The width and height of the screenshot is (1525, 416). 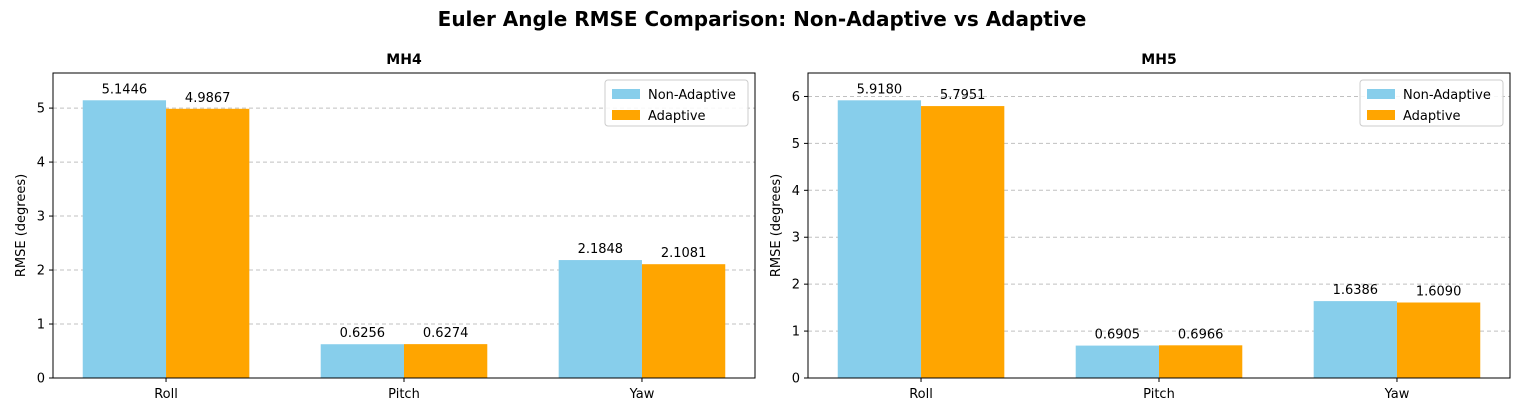 I want to click on y-tick-label: 6, so click(x=796, y=97).